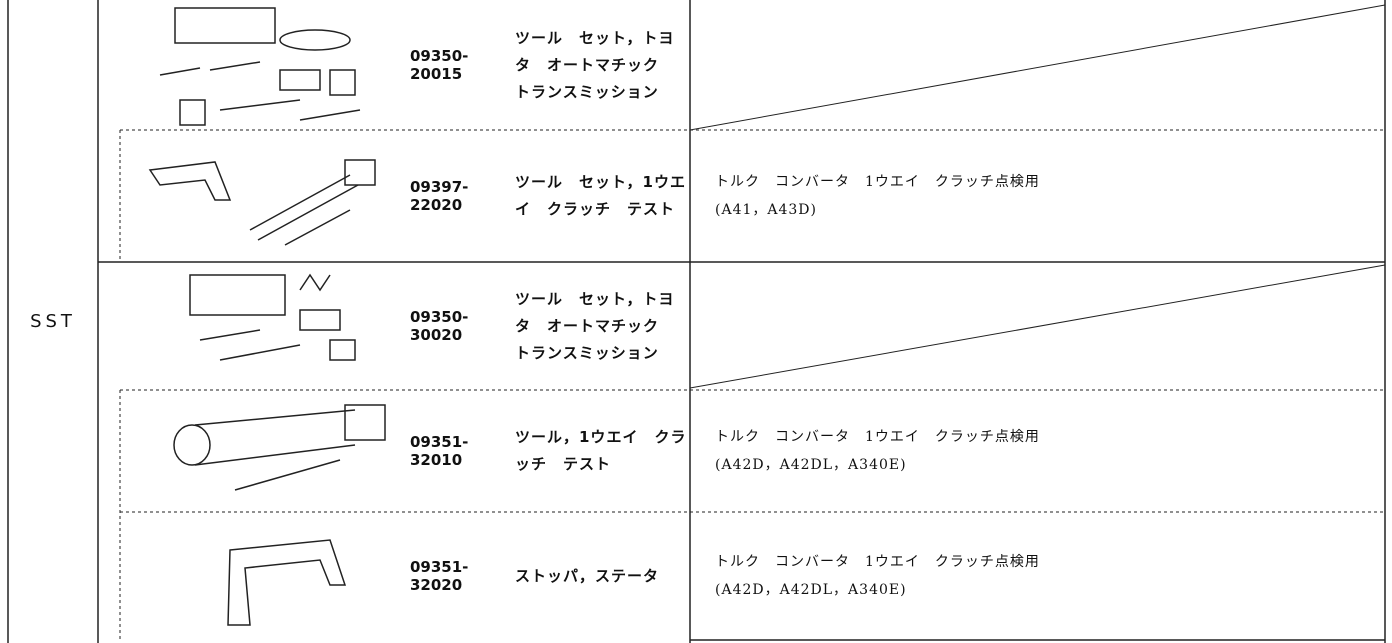 The width and height of the screenshot is (1392, 643). What do you see at coordinates (600, 195) in the screenshot?
I see `part-name: ツール セット，1ウエイ クラッチ テスト` at bounding box center [600, 195].